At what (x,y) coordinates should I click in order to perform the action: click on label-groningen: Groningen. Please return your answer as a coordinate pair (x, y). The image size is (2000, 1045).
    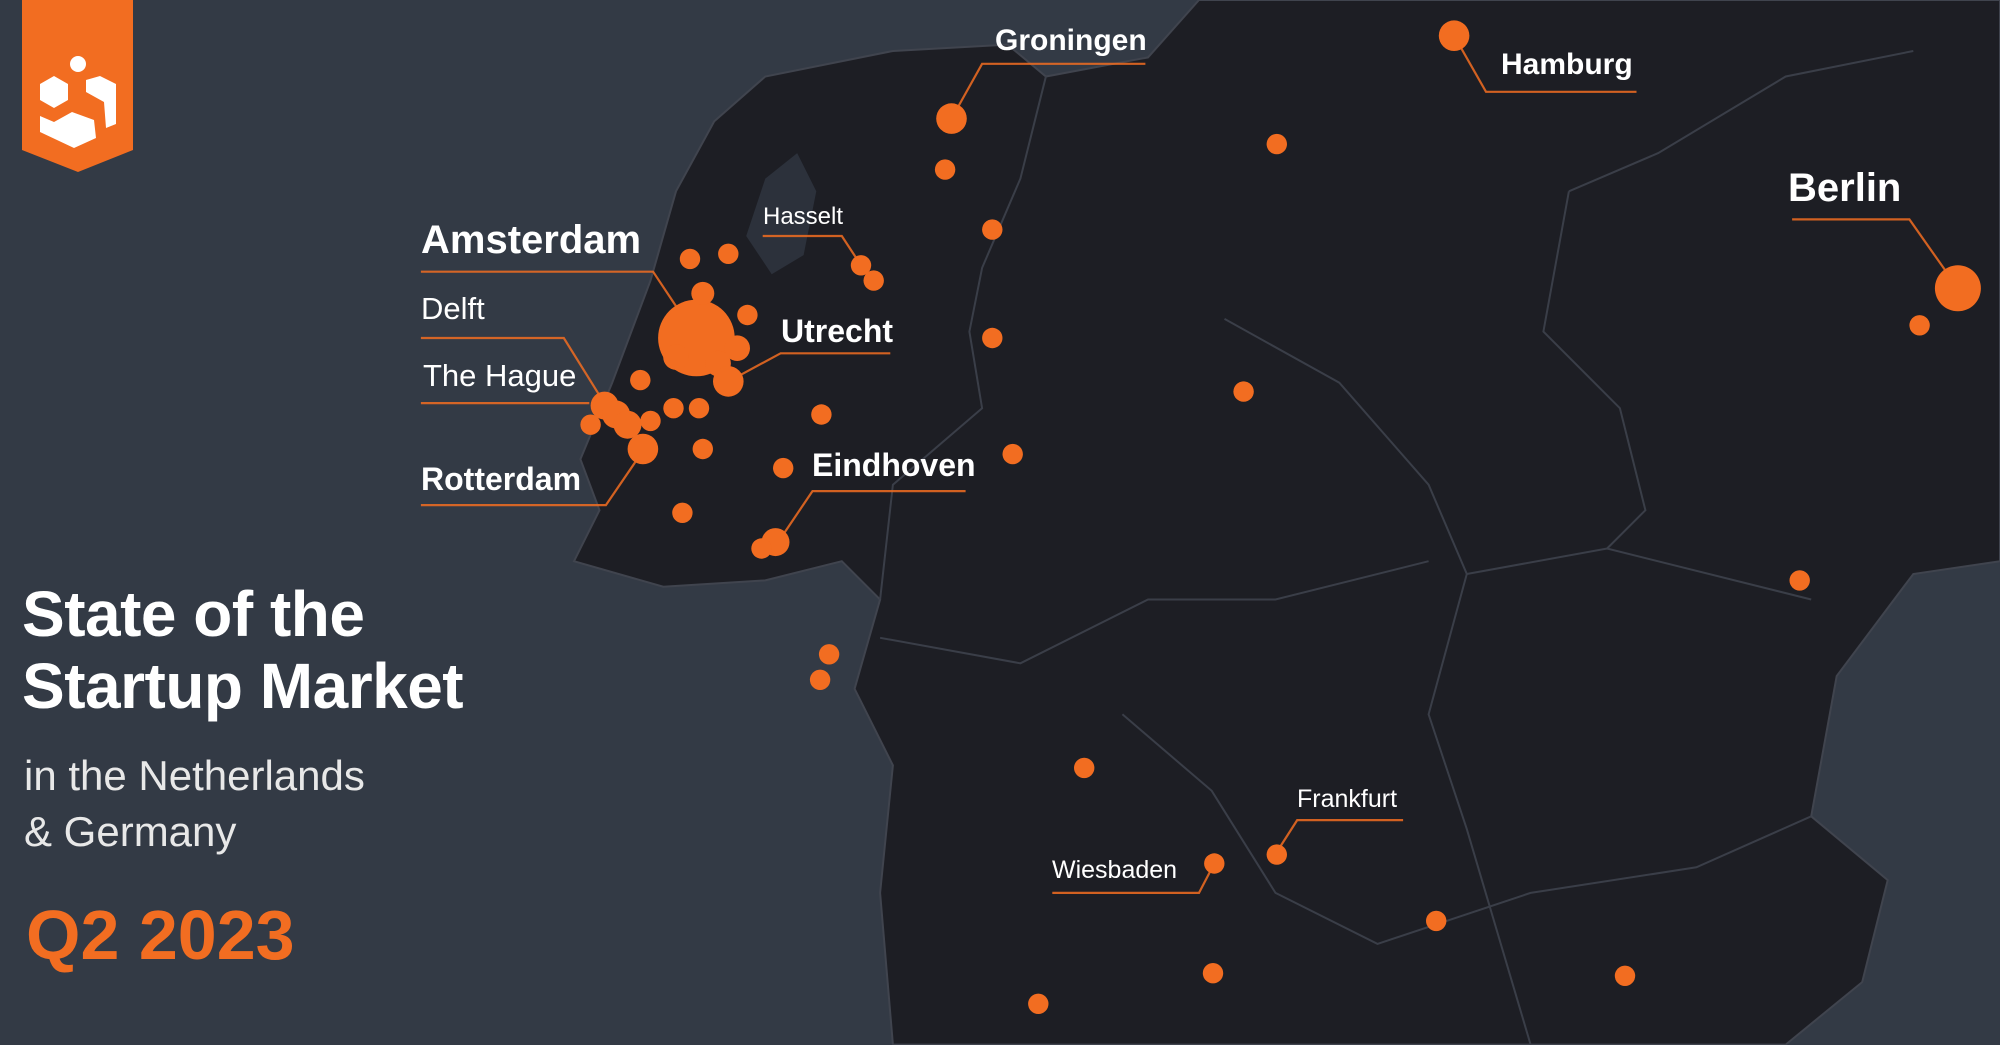
    Looking at the image, I should click on (1071, 40).